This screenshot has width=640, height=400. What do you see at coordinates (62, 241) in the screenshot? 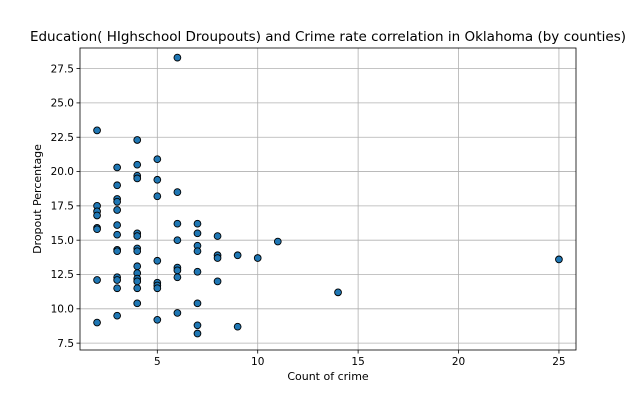
I see `y-tick-label: 15.0` at bounding box center [62, 241].